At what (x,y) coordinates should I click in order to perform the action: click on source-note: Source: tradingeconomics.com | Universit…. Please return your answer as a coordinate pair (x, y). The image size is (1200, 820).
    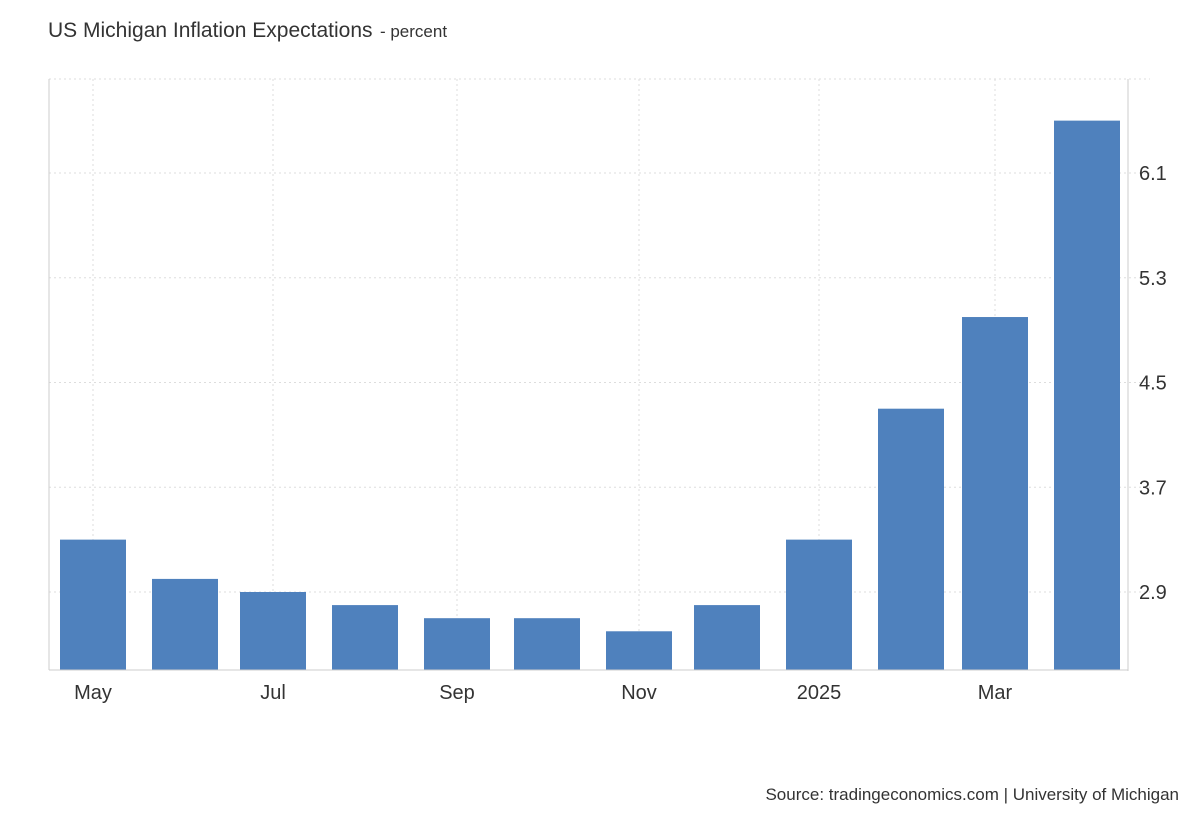
    Looking at the image, I should click on (972, 794).